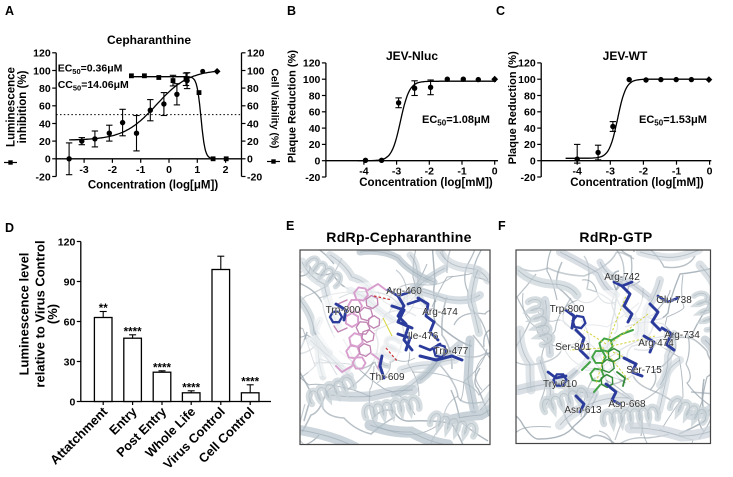  What do you see at coordinates (412, 56) in the screenshot?
I see `svg-text: JEV-Nluc` at bounding box center [412, 56].